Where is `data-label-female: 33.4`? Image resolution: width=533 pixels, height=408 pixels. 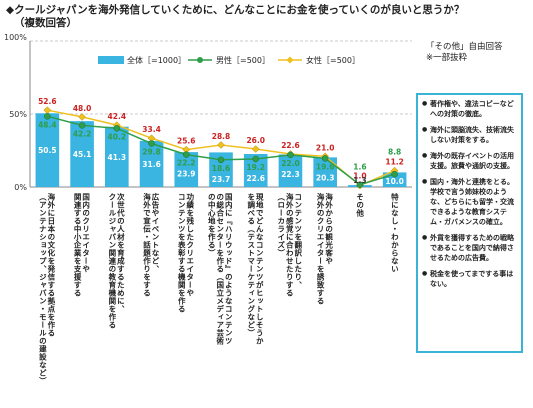 data-label-female: 33.4 is located at coordinates (151, 129).